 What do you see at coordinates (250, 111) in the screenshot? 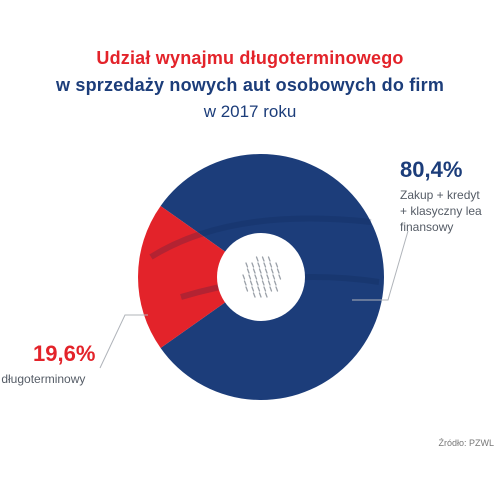
I see `chart-title-line-3: w 2017 roku` at bounding box center [250, 111].